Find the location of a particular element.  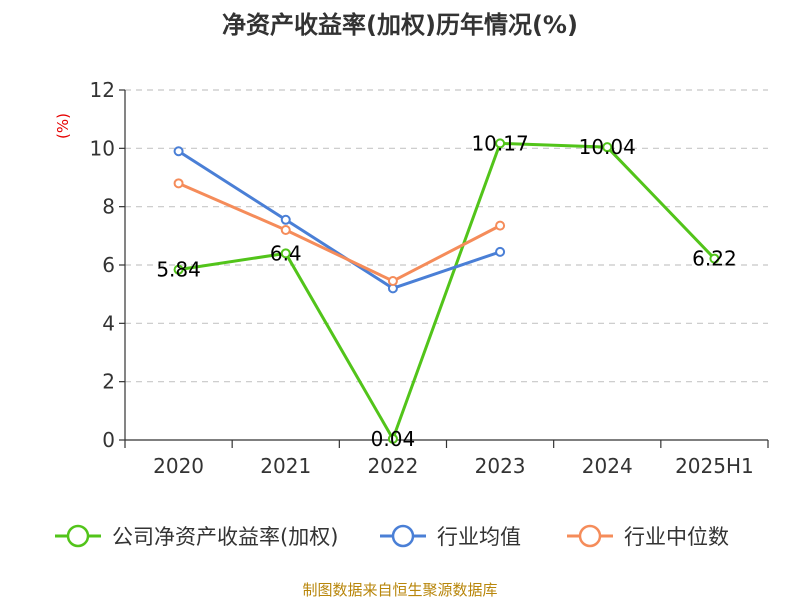

legend-item: 行业中位数 is located at coordinates (648, 536).